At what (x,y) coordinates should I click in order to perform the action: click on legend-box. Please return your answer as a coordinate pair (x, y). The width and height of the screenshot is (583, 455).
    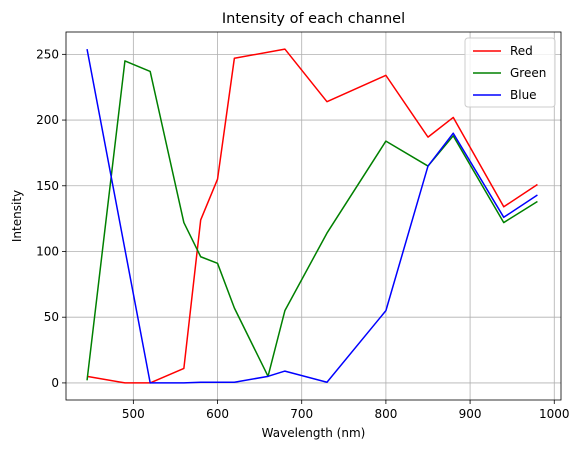
    Looking at the image, I should click on (510, 72).